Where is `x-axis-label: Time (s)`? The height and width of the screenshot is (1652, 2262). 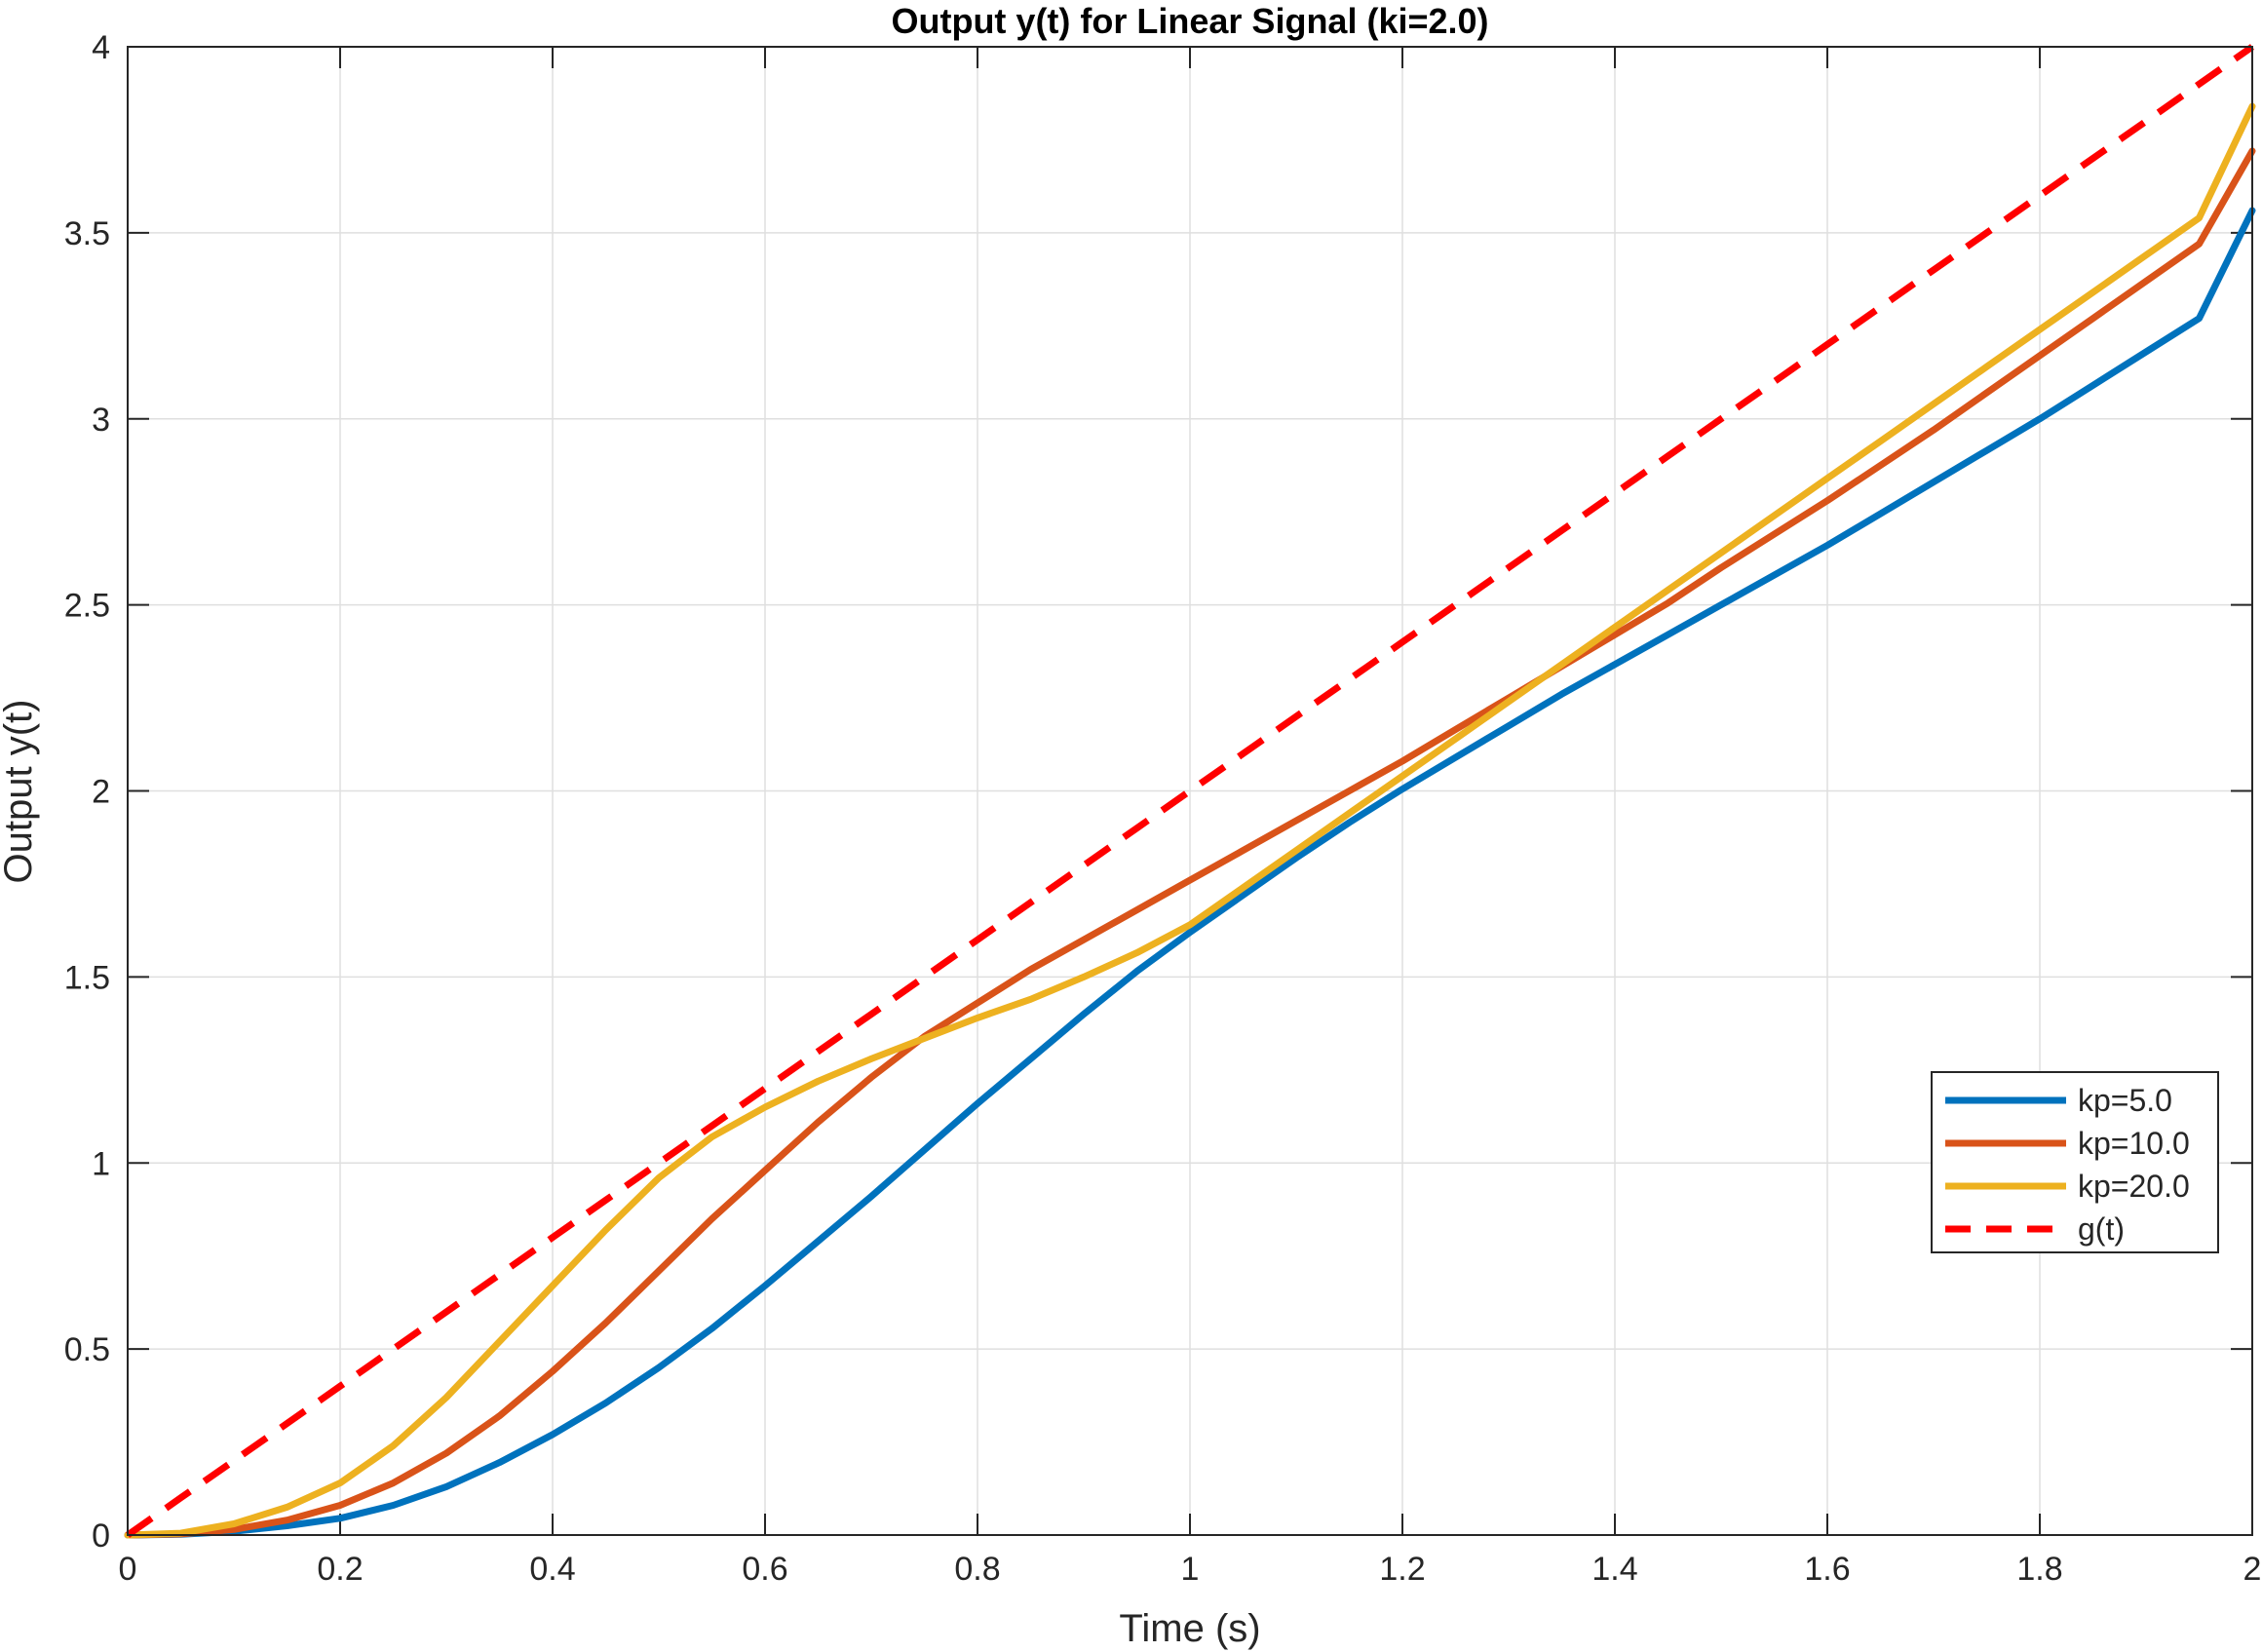 x-axis-label: Time (s) is located at coordinates (1189, 1628).